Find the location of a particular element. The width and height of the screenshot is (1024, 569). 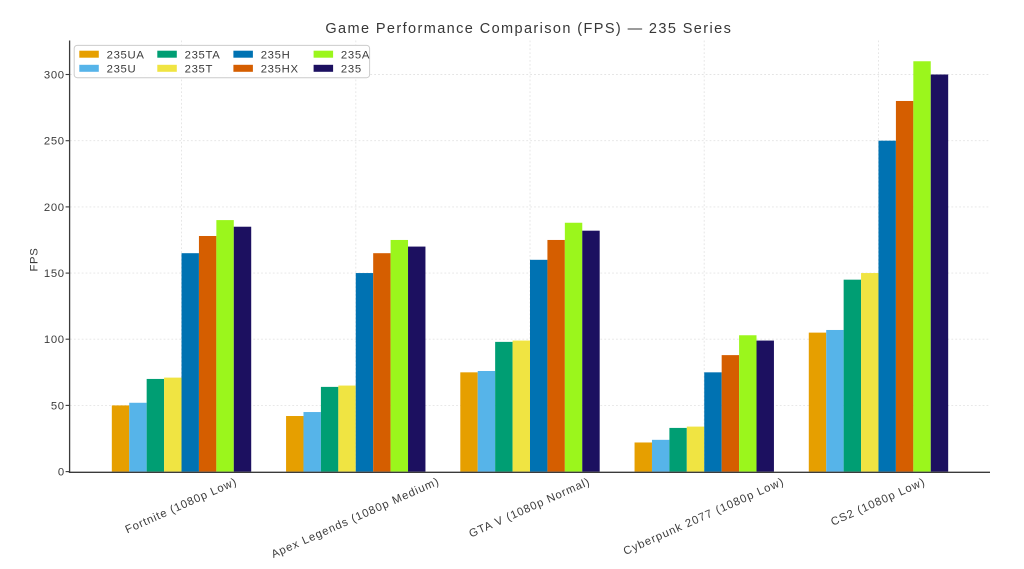

svg-text: 50 is located at coordinates (58, 406).